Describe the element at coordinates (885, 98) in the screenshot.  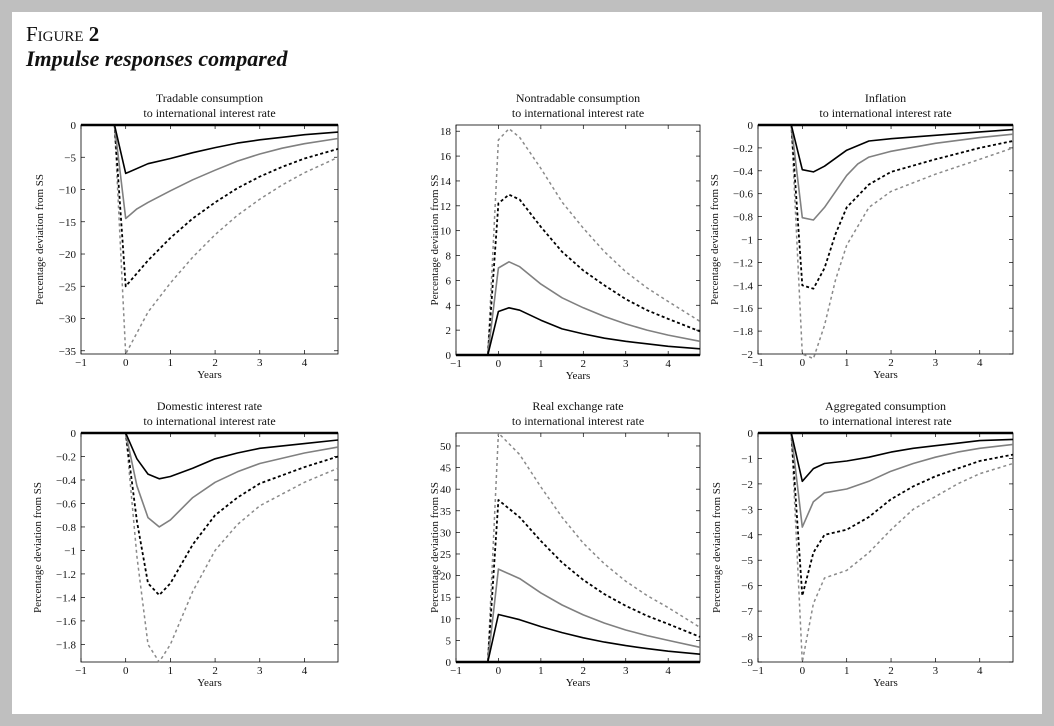
I see `chart-title-line: Inflation` at that location.